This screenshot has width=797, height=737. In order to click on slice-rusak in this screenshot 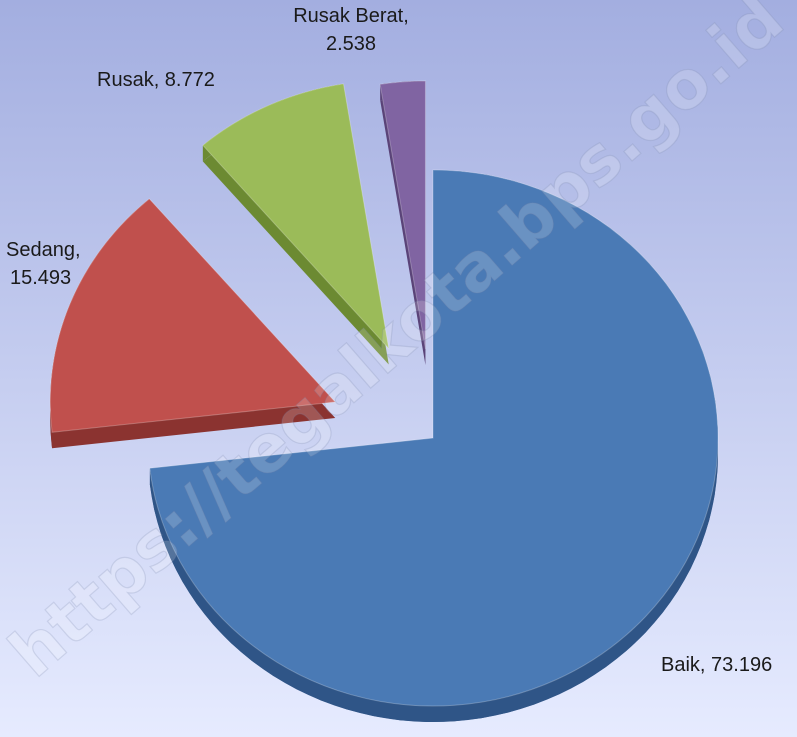, I will do `click(296, 217)`.